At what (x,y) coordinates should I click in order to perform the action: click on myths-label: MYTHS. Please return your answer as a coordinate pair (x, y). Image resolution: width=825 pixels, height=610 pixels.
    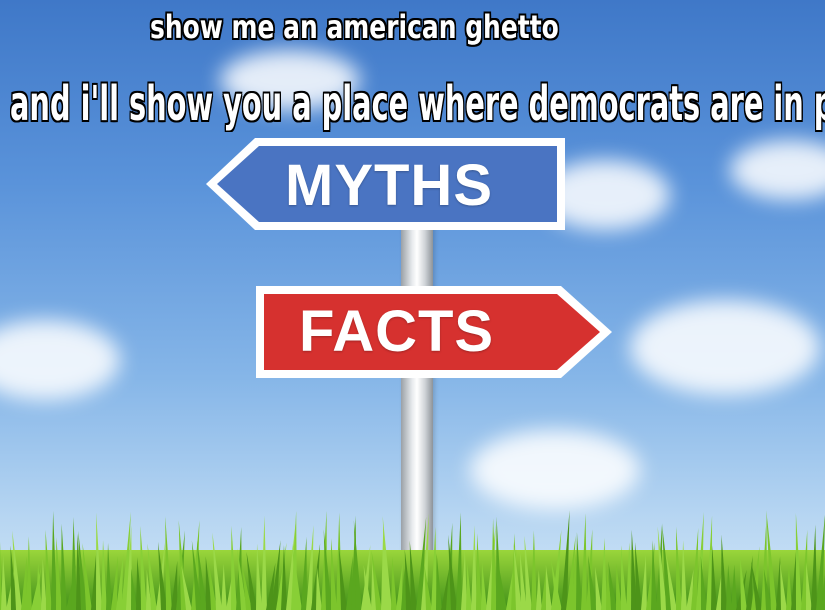
    Looking at the image, I should click on (389, 185).